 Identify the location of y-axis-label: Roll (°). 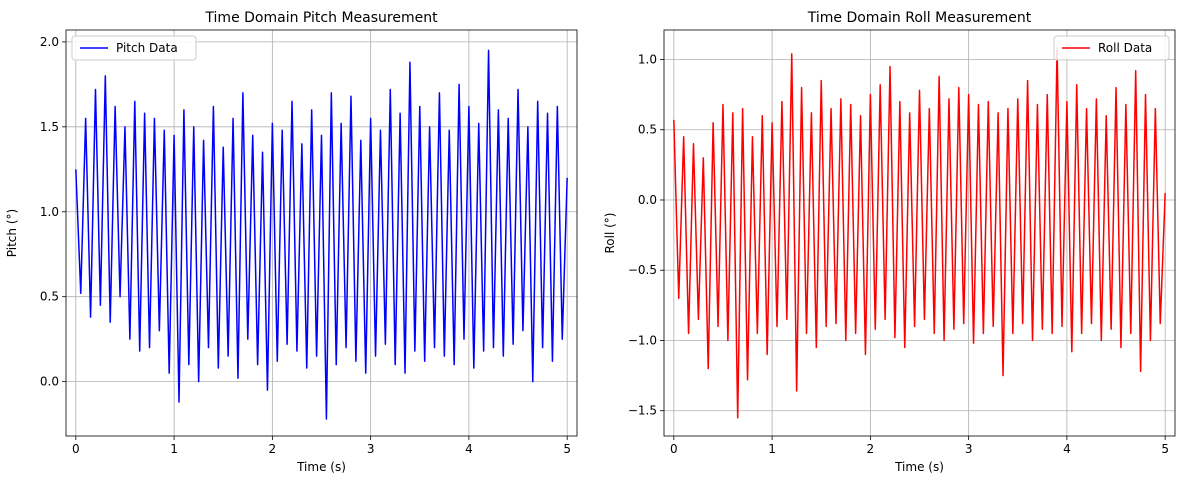
(610, 233).